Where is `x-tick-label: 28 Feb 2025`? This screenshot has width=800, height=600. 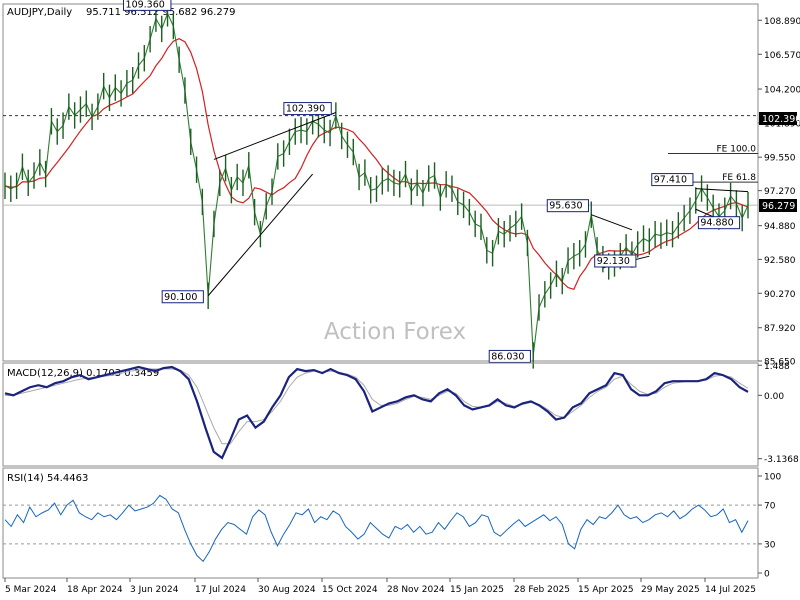
x-tick-label: 28 Feb 2025 is located at coordinates (542, 590).